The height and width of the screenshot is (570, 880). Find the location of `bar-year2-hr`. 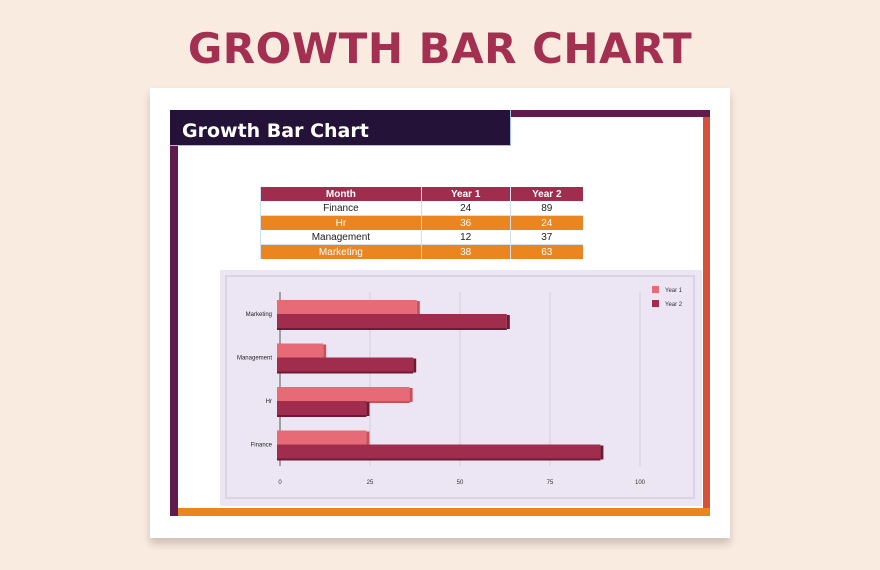

bar-year2-hr is located at coordinates (322, 408).